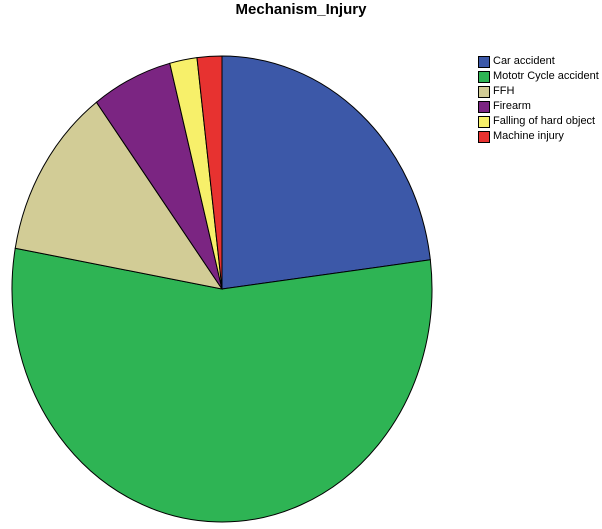 This screenshot has height=529, width=602. I want to click on legend-label: Firearm, so click(512, 106).